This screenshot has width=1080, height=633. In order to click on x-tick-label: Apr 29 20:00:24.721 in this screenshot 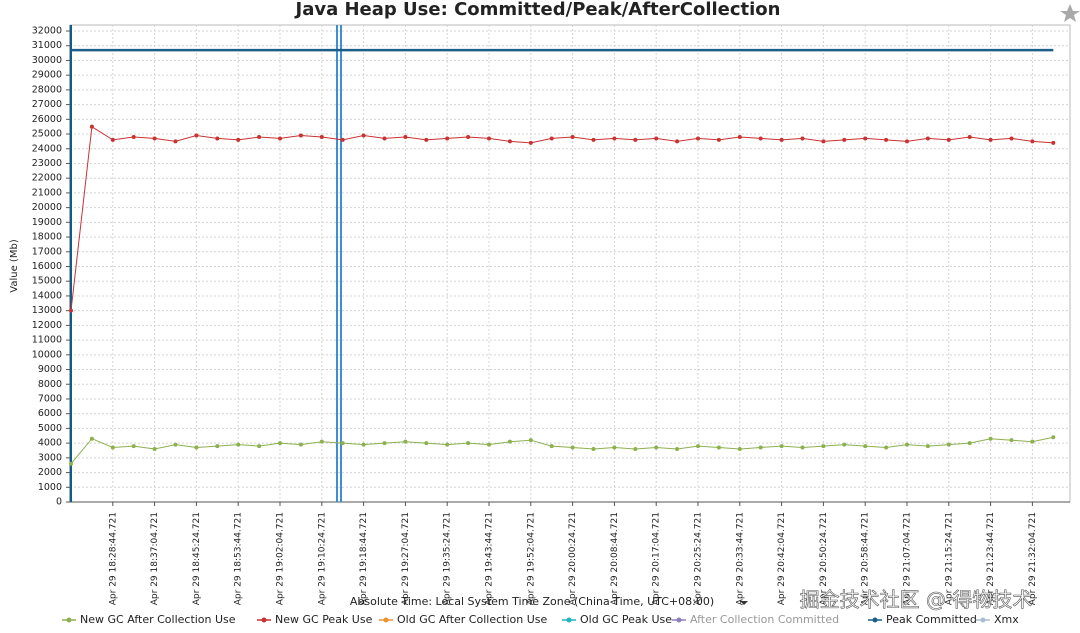, I will do `click(573, 558)`.